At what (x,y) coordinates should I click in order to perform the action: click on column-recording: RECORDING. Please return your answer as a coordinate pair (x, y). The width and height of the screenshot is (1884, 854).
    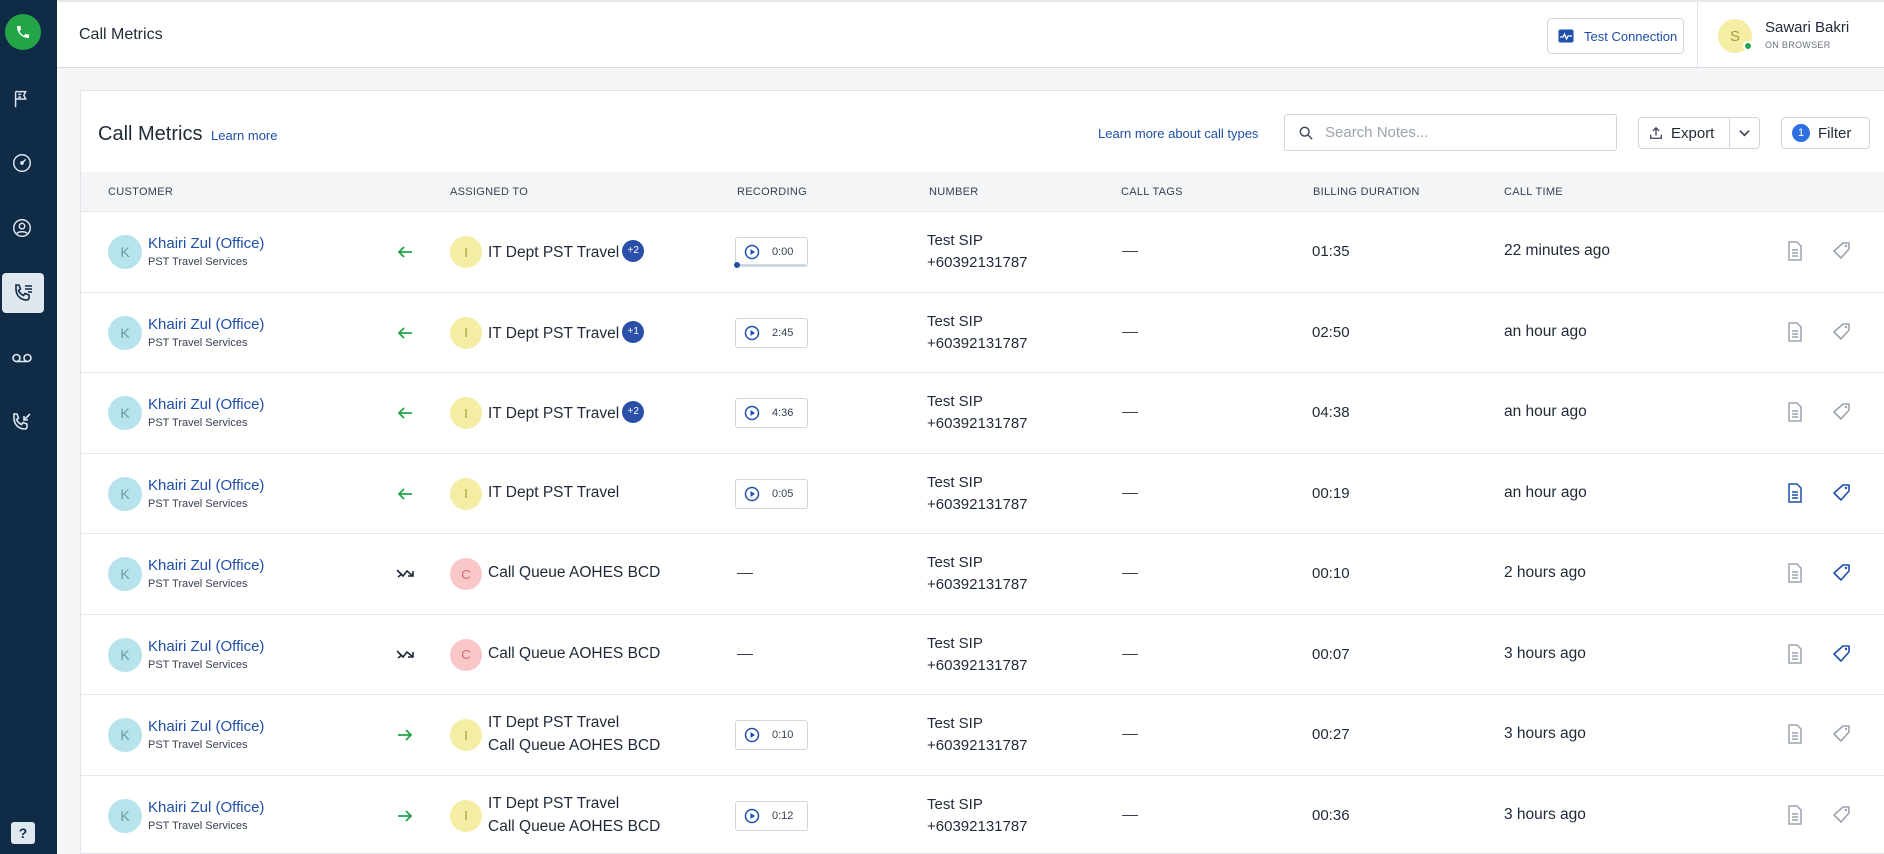
    Looking at the image, I should click on (772, 192).